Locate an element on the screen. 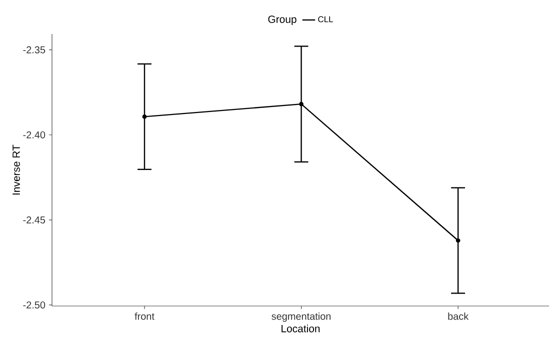 This screenshot has width=550, height=337. legend-title: Group is located at coordinates (282, 21).